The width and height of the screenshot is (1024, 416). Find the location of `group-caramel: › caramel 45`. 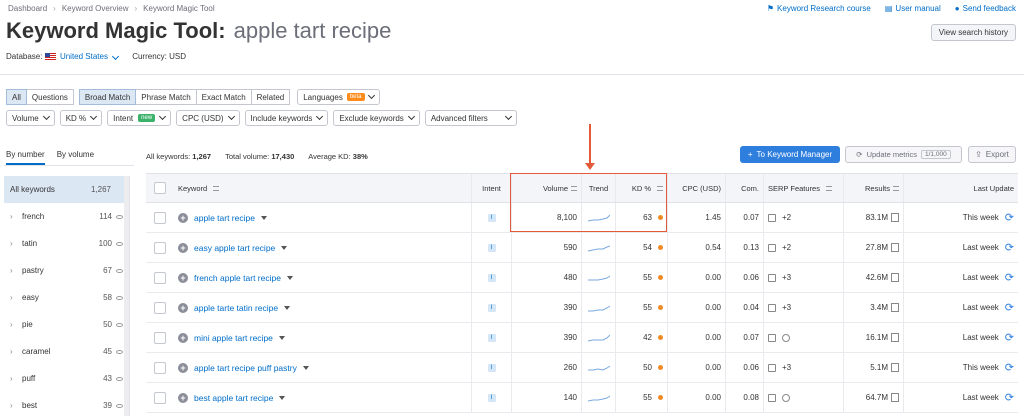

group-caramel: › caramel 45 is located at coordinates (66, 351).